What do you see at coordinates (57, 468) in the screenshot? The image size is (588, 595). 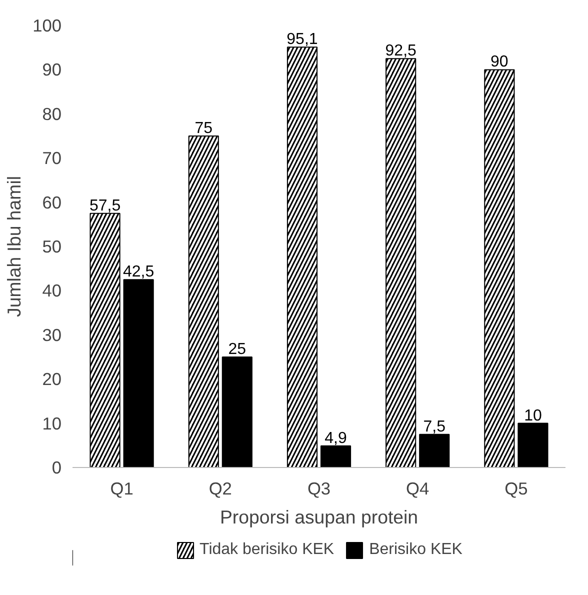 I see `y-tick-label: 0` at bounding box center [57, 468].